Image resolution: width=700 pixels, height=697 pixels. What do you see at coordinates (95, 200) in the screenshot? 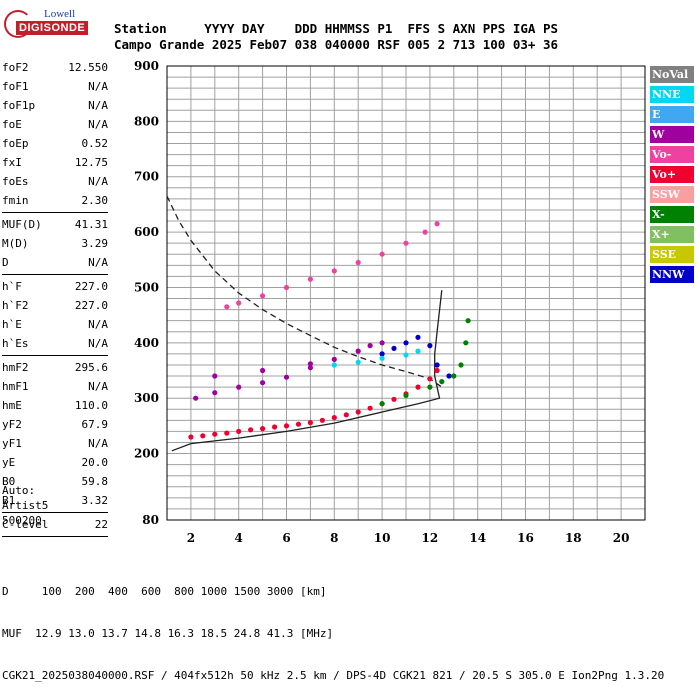
I see `param-value: 2.30` at bounding box center [95, 200].